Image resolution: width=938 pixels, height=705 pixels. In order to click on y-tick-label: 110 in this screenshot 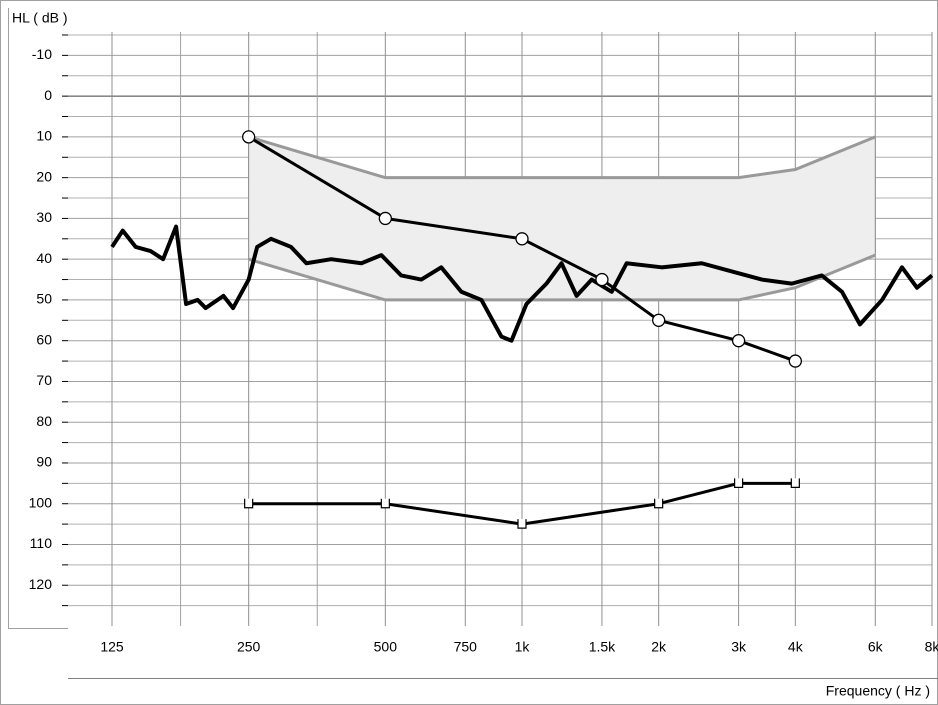, I will do `click(41, 543)`.